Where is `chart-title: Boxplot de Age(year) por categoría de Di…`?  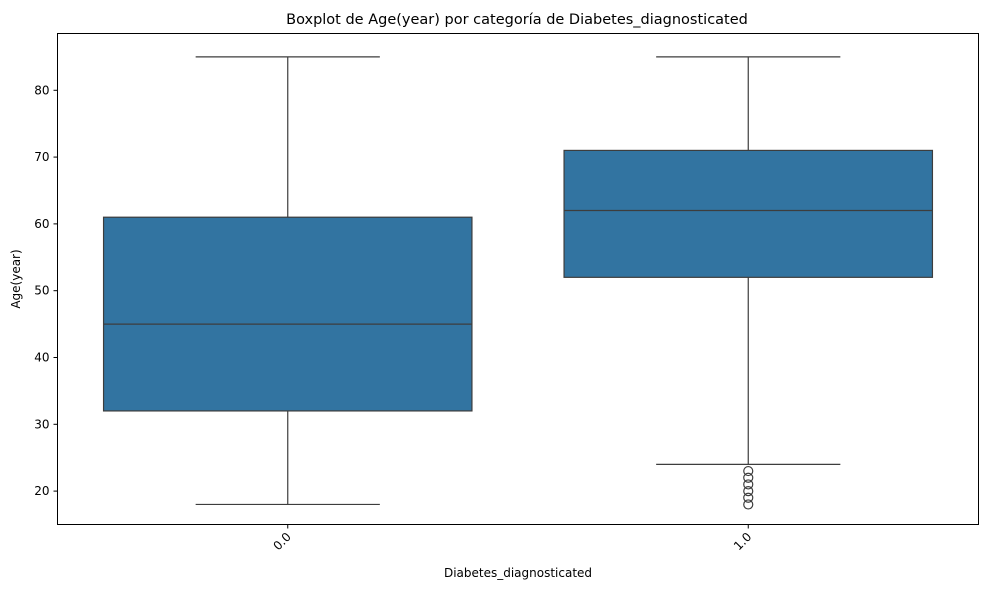 chart-title: Boxplot de Age(year) por categoría de Di… is located at coordinates (517, 20).